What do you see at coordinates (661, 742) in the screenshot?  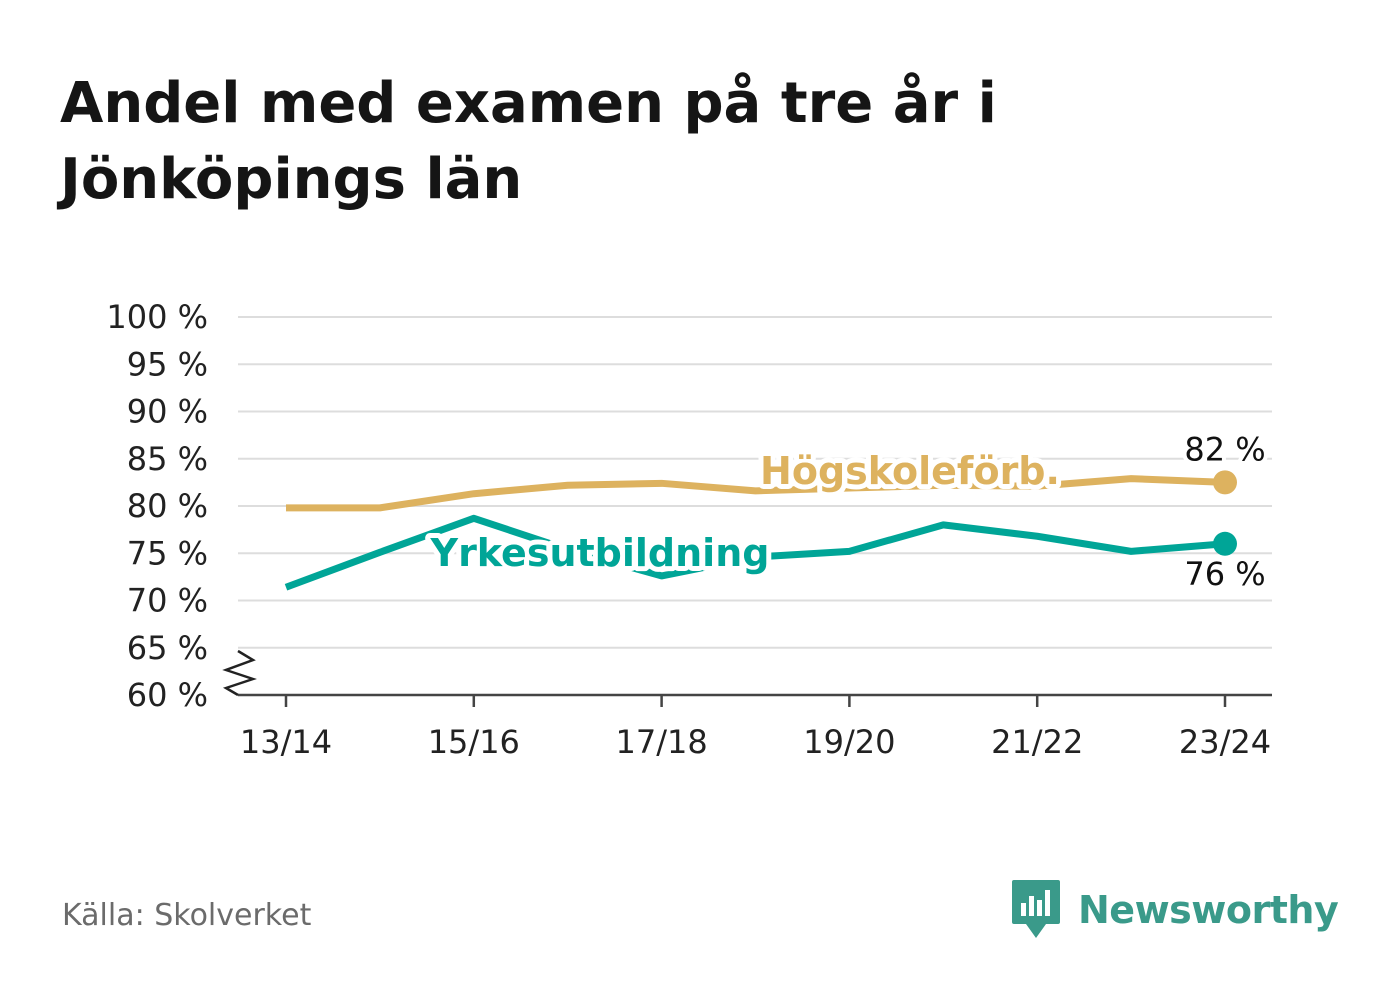 I see `x-tick-label-17-18: 17/18` at bounding box center [661, 742].